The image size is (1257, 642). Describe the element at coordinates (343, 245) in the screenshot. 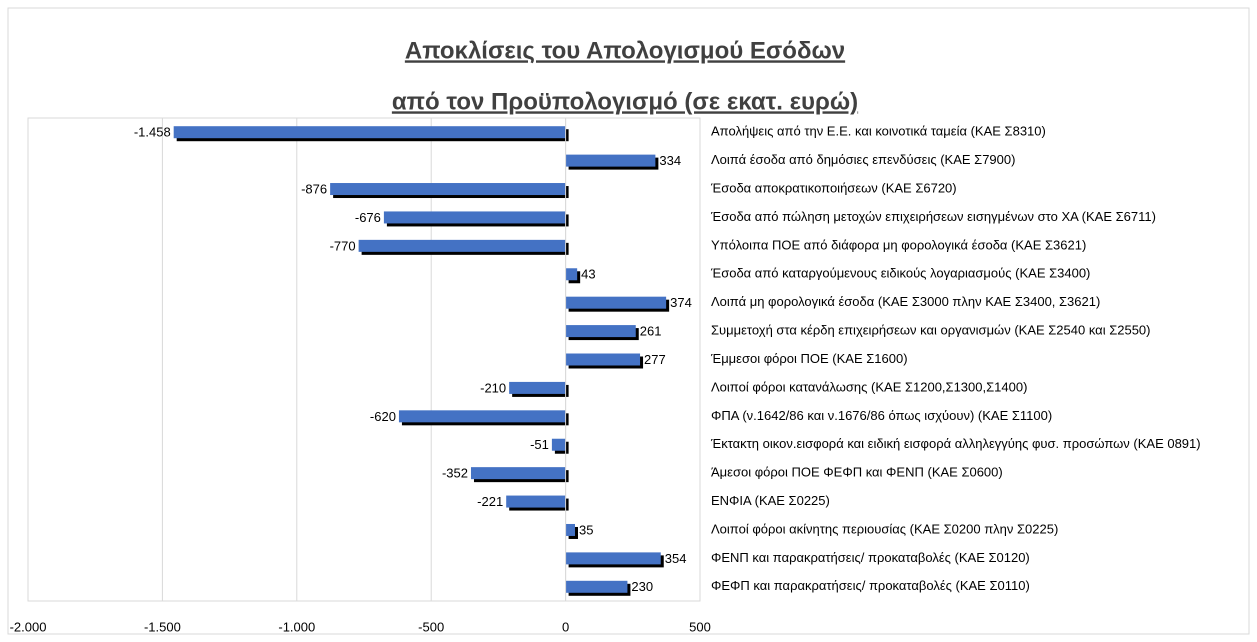

I see `data-label: -770` at that location.